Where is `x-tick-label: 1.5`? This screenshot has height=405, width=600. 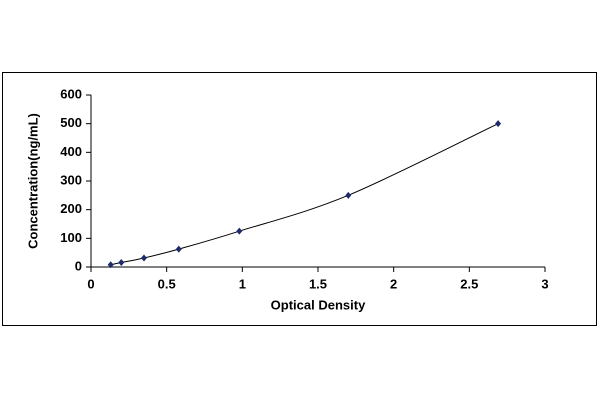
x-tick-label: 1.5 is located at coordinates (318, 283).